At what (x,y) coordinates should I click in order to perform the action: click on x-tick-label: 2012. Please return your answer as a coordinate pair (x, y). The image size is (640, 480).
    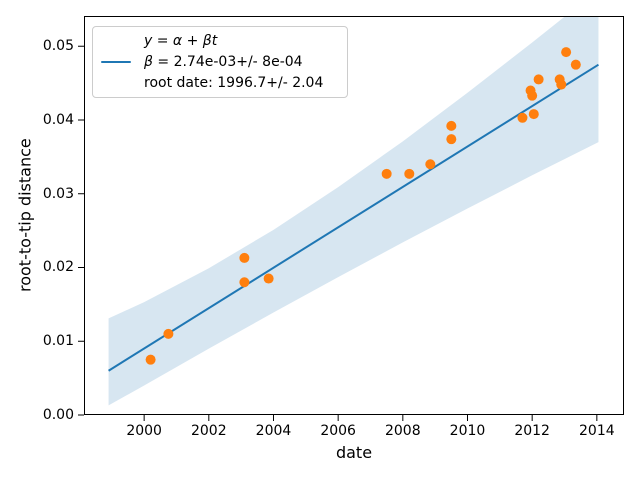
    Looking at the image, I should click on (532, 431).